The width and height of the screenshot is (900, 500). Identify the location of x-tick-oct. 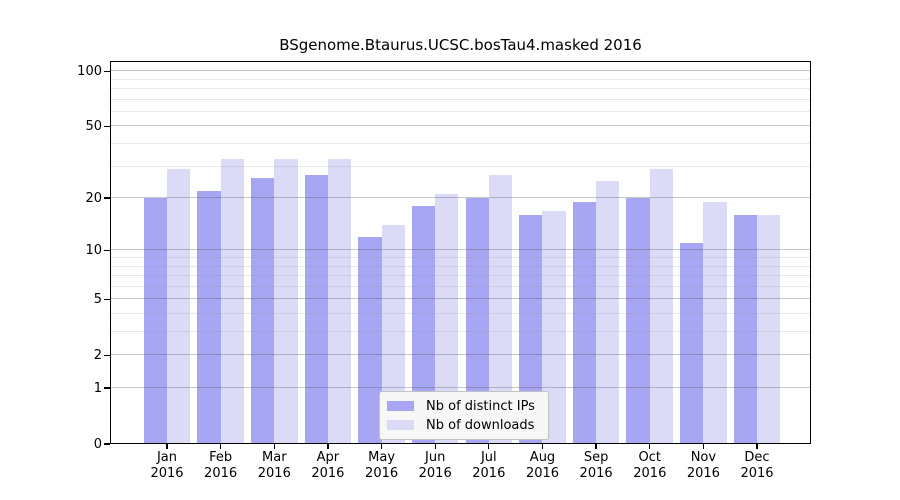
(650, 446).